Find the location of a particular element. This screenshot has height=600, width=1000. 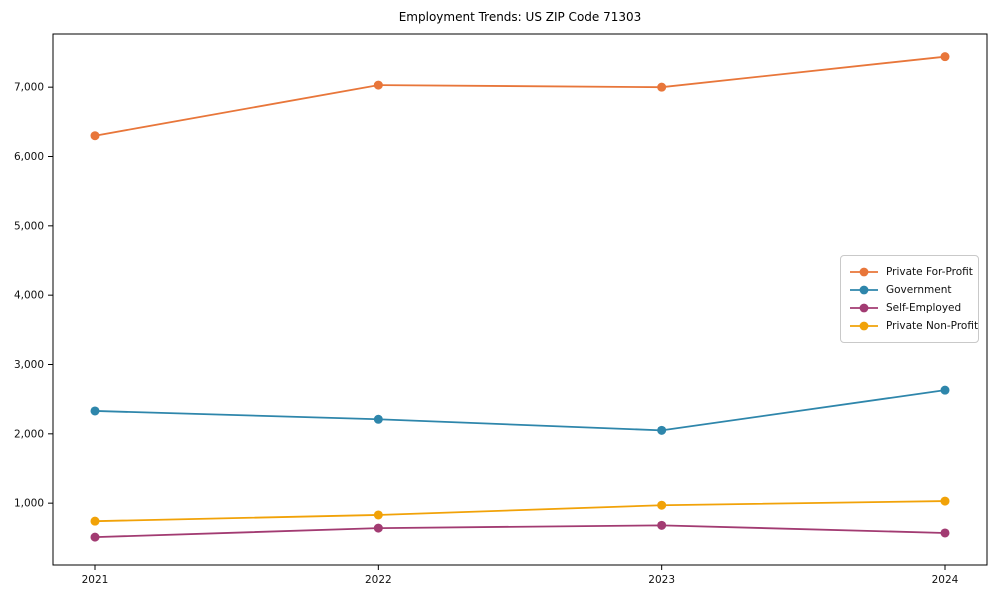

y-tick-label: 1,000 is located at coordinates (29, 504).